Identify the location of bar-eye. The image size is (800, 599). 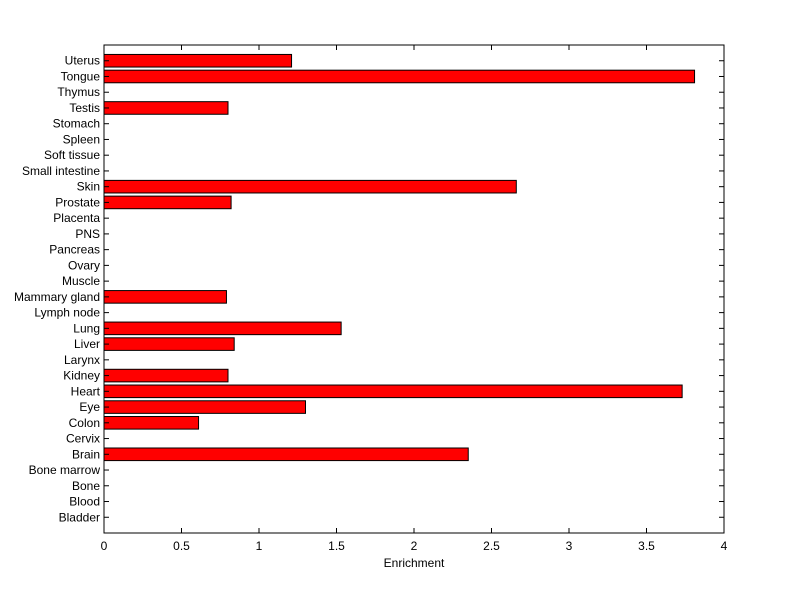
(204, 407).